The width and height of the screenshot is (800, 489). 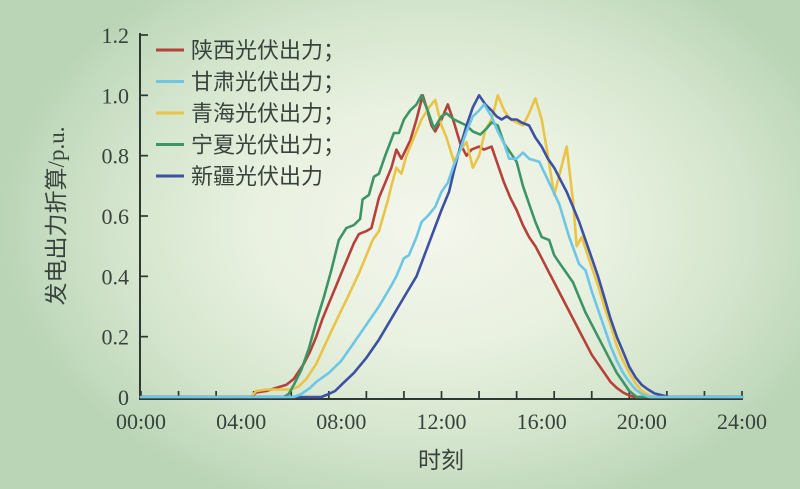 What do you see at coordinates (341, 421) in the screenshot?
I see `x-tick-label: 08:00` at bounding box center [341, 421].